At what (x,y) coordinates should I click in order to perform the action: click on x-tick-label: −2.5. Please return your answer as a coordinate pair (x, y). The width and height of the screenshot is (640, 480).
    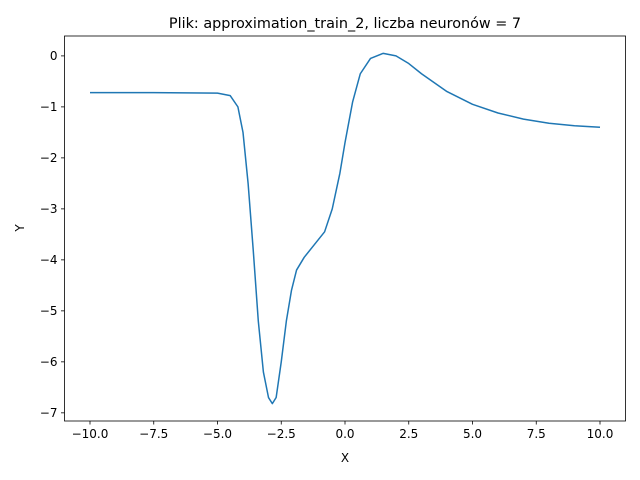
    Looking at the image, I should click on (281, 434).